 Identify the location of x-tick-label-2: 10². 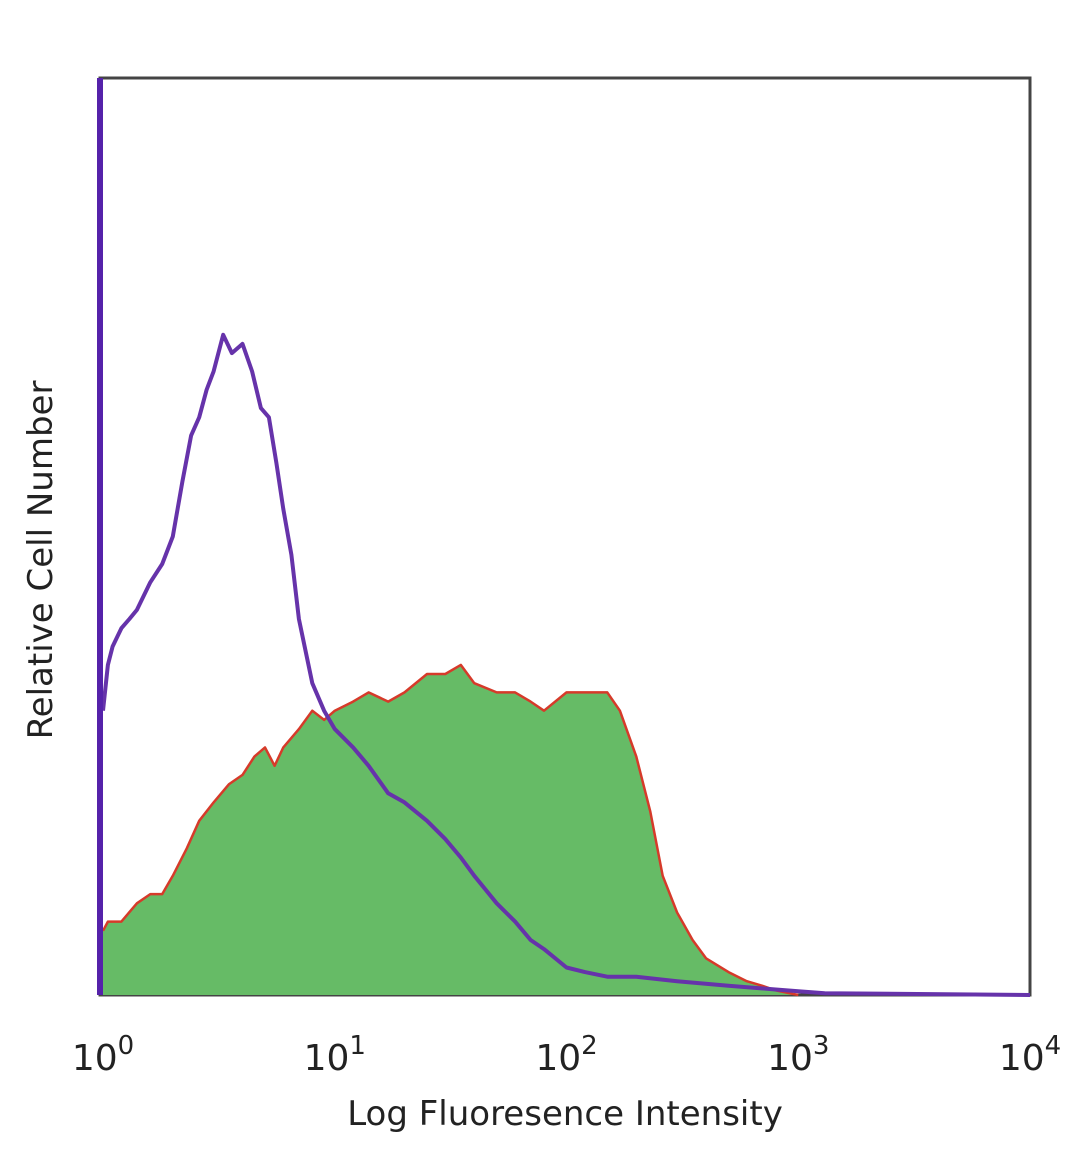
(566, 1055).